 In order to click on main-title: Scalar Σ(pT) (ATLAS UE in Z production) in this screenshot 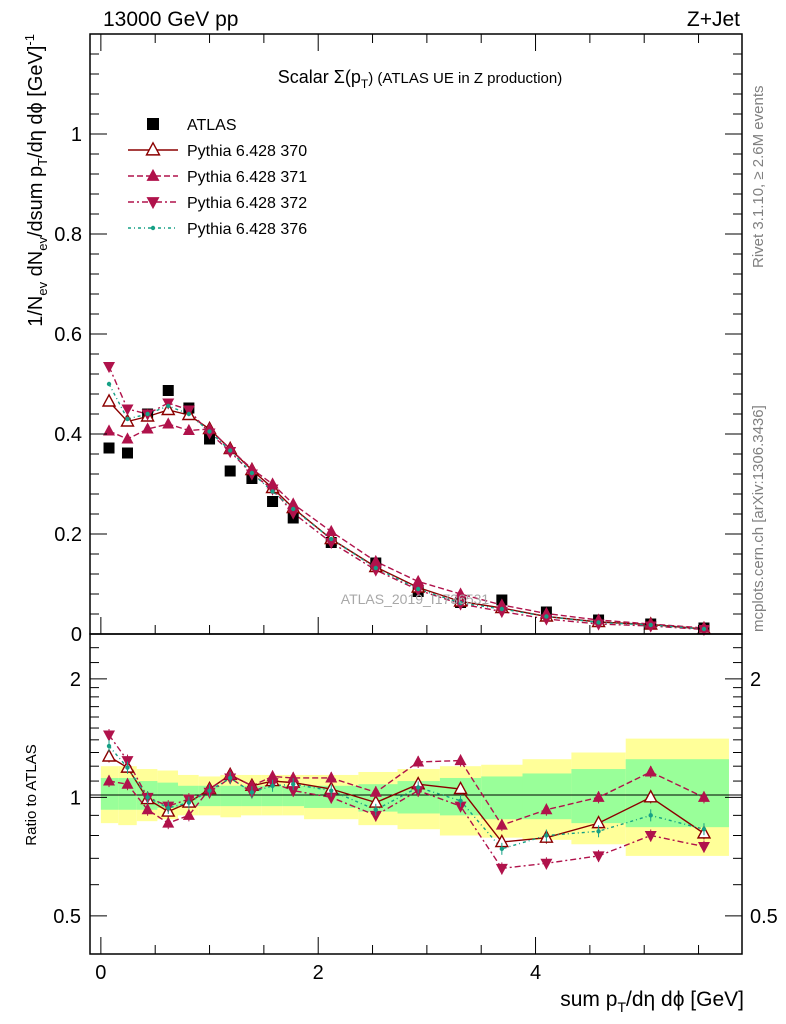, I will do `click(420, 79)`.